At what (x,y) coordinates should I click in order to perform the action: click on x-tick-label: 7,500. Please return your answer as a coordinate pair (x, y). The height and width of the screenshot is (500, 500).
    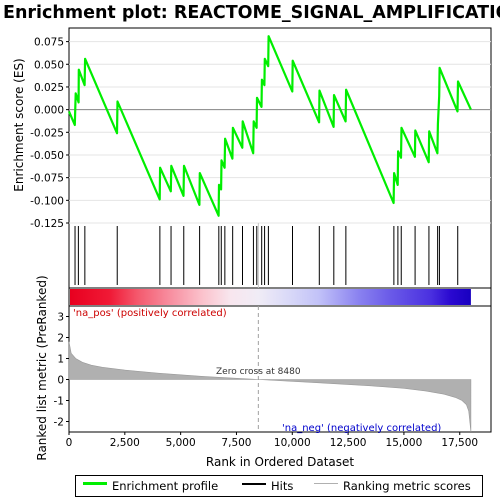
    Looking at the image, I should click on (236, 443).